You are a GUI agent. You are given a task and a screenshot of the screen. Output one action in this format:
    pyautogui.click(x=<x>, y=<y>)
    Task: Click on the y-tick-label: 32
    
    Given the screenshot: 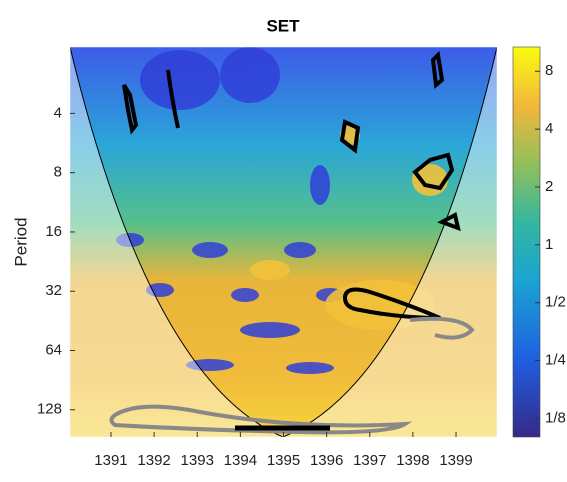 What is the action you would take?
    pyautogui.click(x=53, y=290)
    